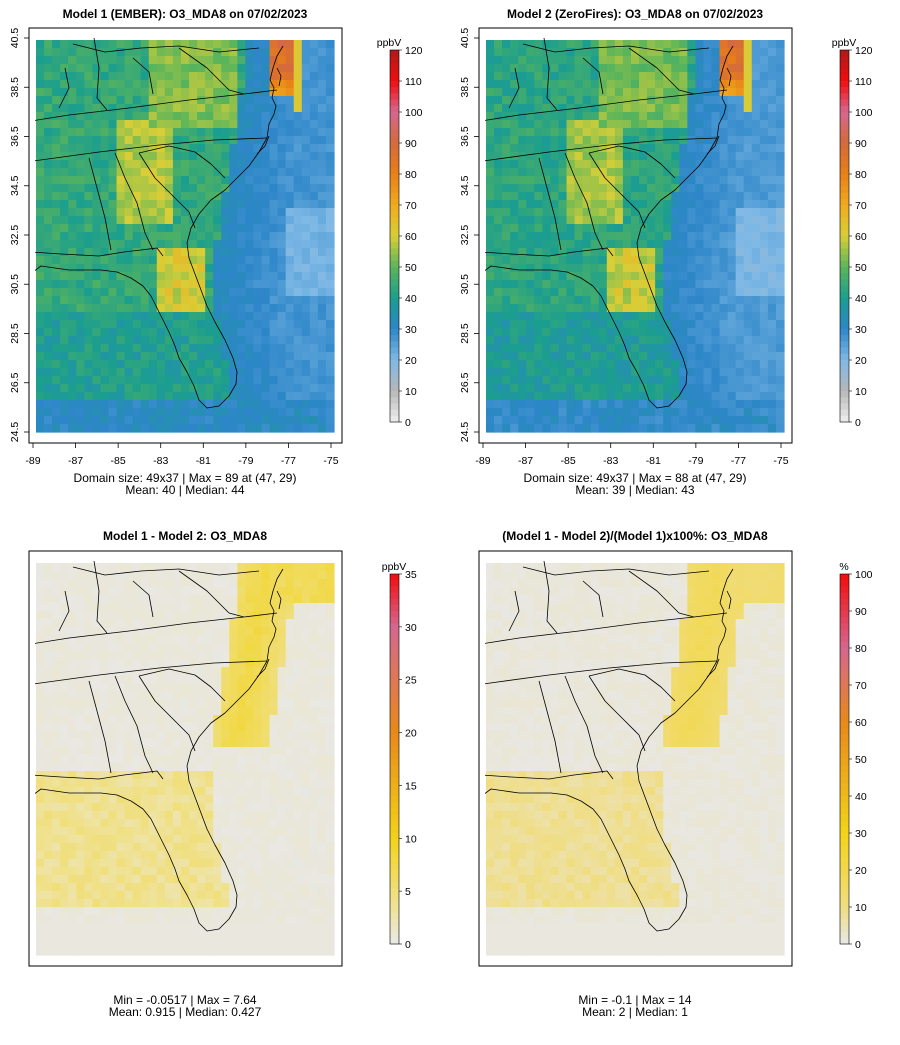 This screenshot has height=1045, width=900. I want to click on y-axis-model2: 24.526.528.530.532.534.536.538.540.5, so click(469, 235).